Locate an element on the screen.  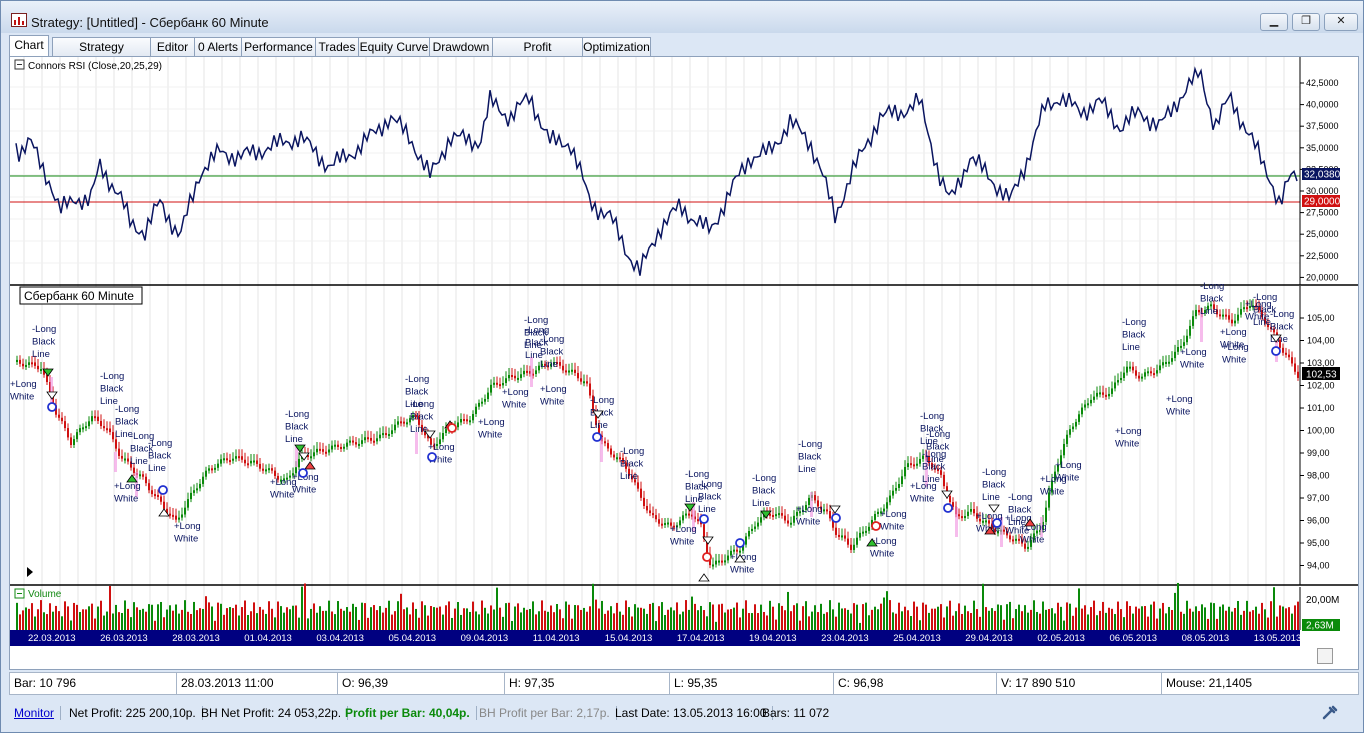
volume-badge is located at coordinates (1321, 625).